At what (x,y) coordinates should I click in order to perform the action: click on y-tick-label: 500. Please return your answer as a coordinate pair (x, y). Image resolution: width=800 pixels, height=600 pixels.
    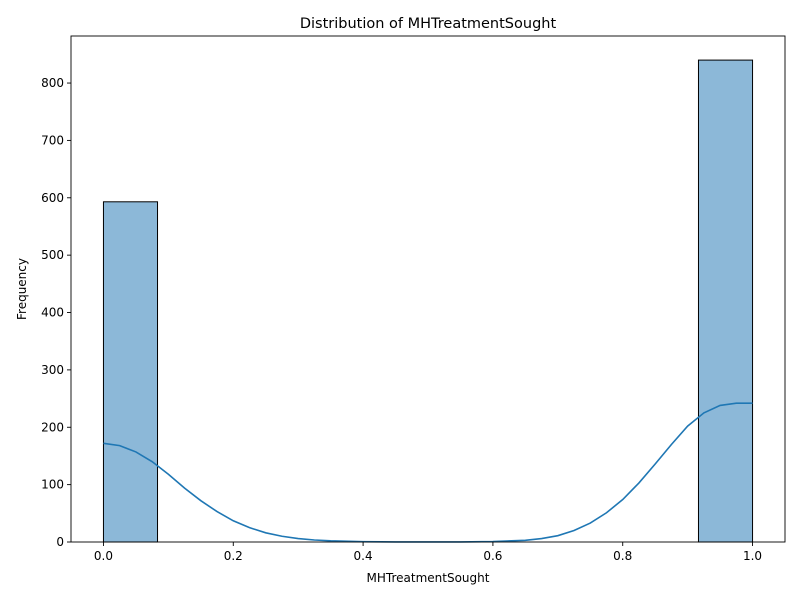
    Looking at the image, I should click on (52, 255).